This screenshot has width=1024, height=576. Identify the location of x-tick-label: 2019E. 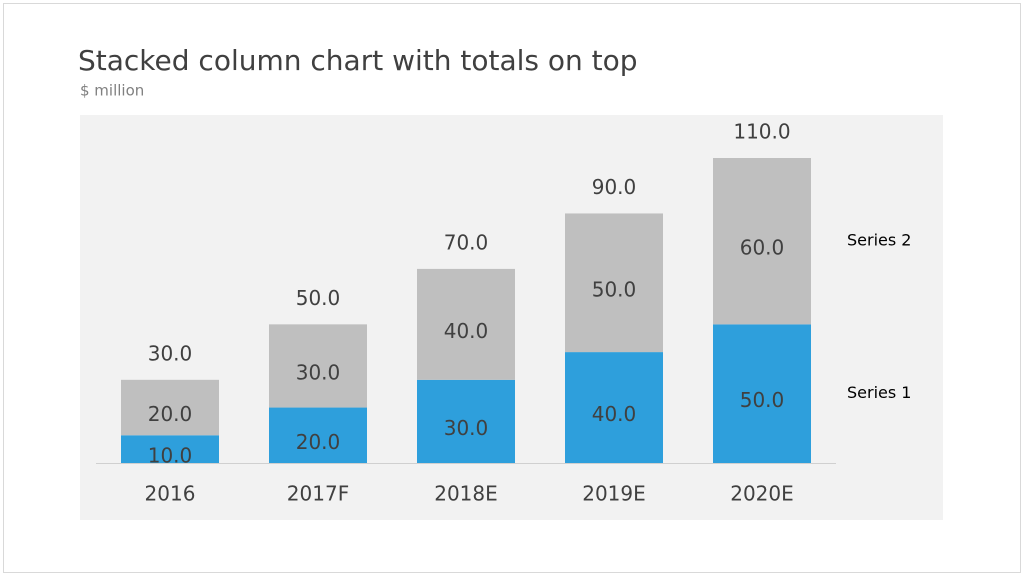
(614, 494).